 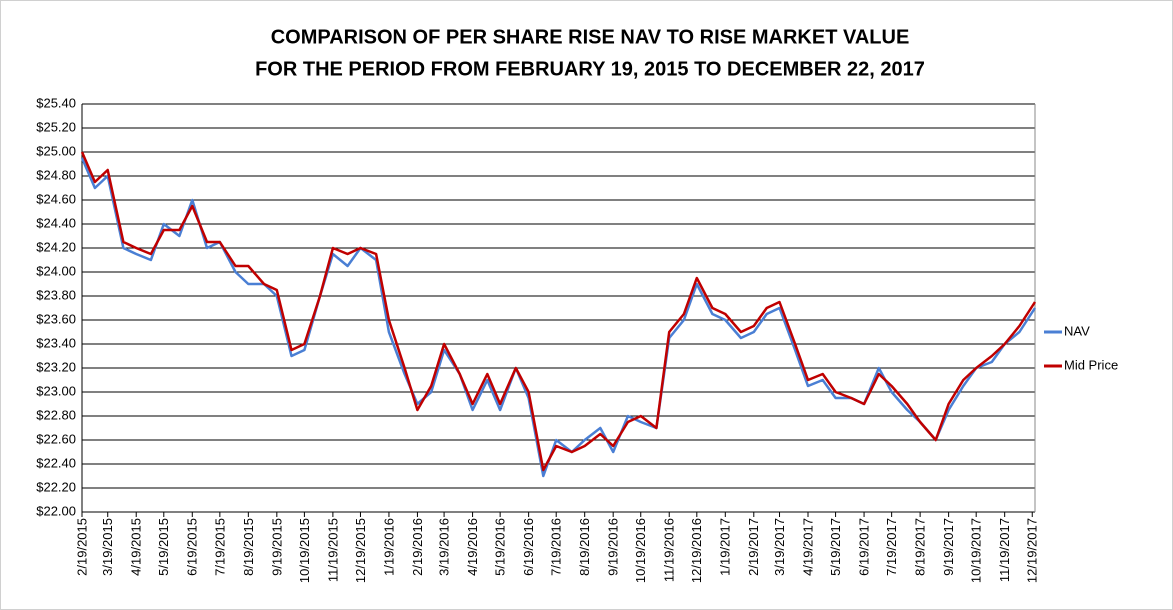 I want to click on x-tick-label: 5/19/2015, so click(x=163, y=547).